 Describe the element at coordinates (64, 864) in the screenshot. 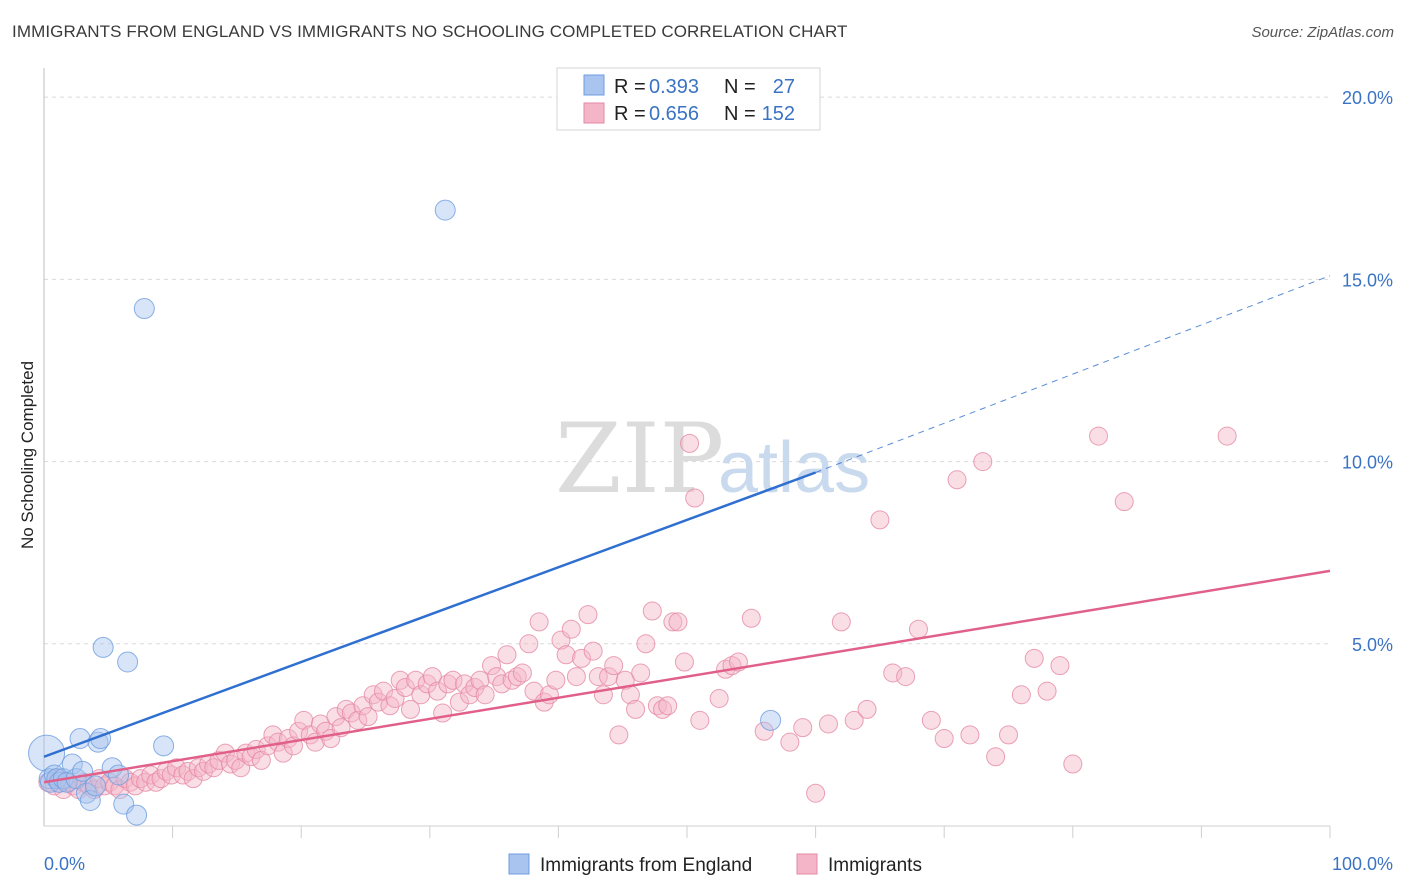

I see `x-tick-label-min: 0.0%` at that location.